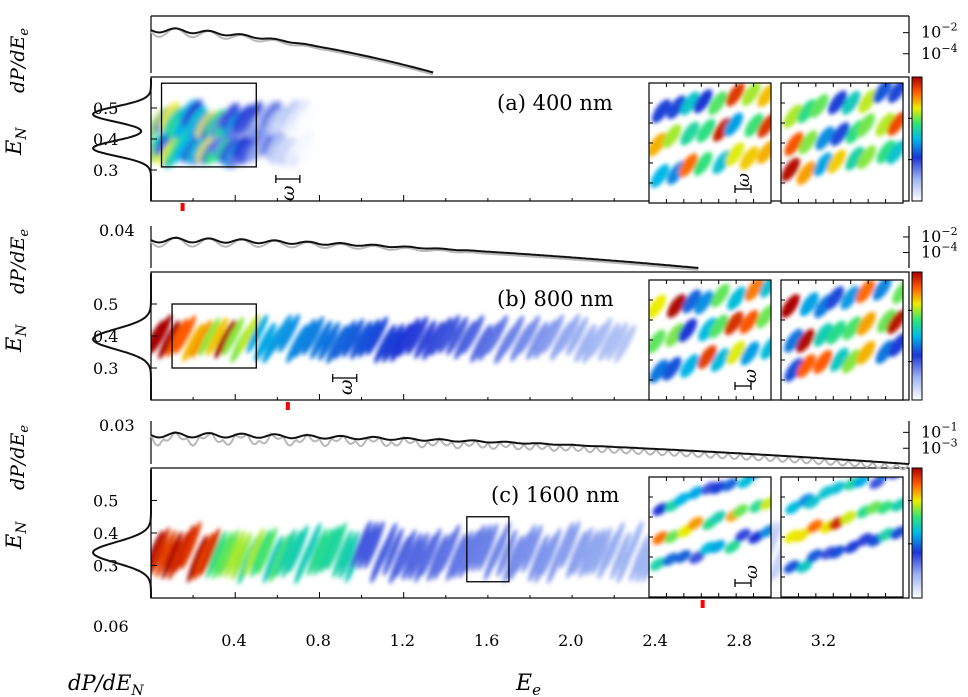 The image size is (968, 697). I want to click on left-marginal-axis-label: dP/dEN, so click(106, 684).